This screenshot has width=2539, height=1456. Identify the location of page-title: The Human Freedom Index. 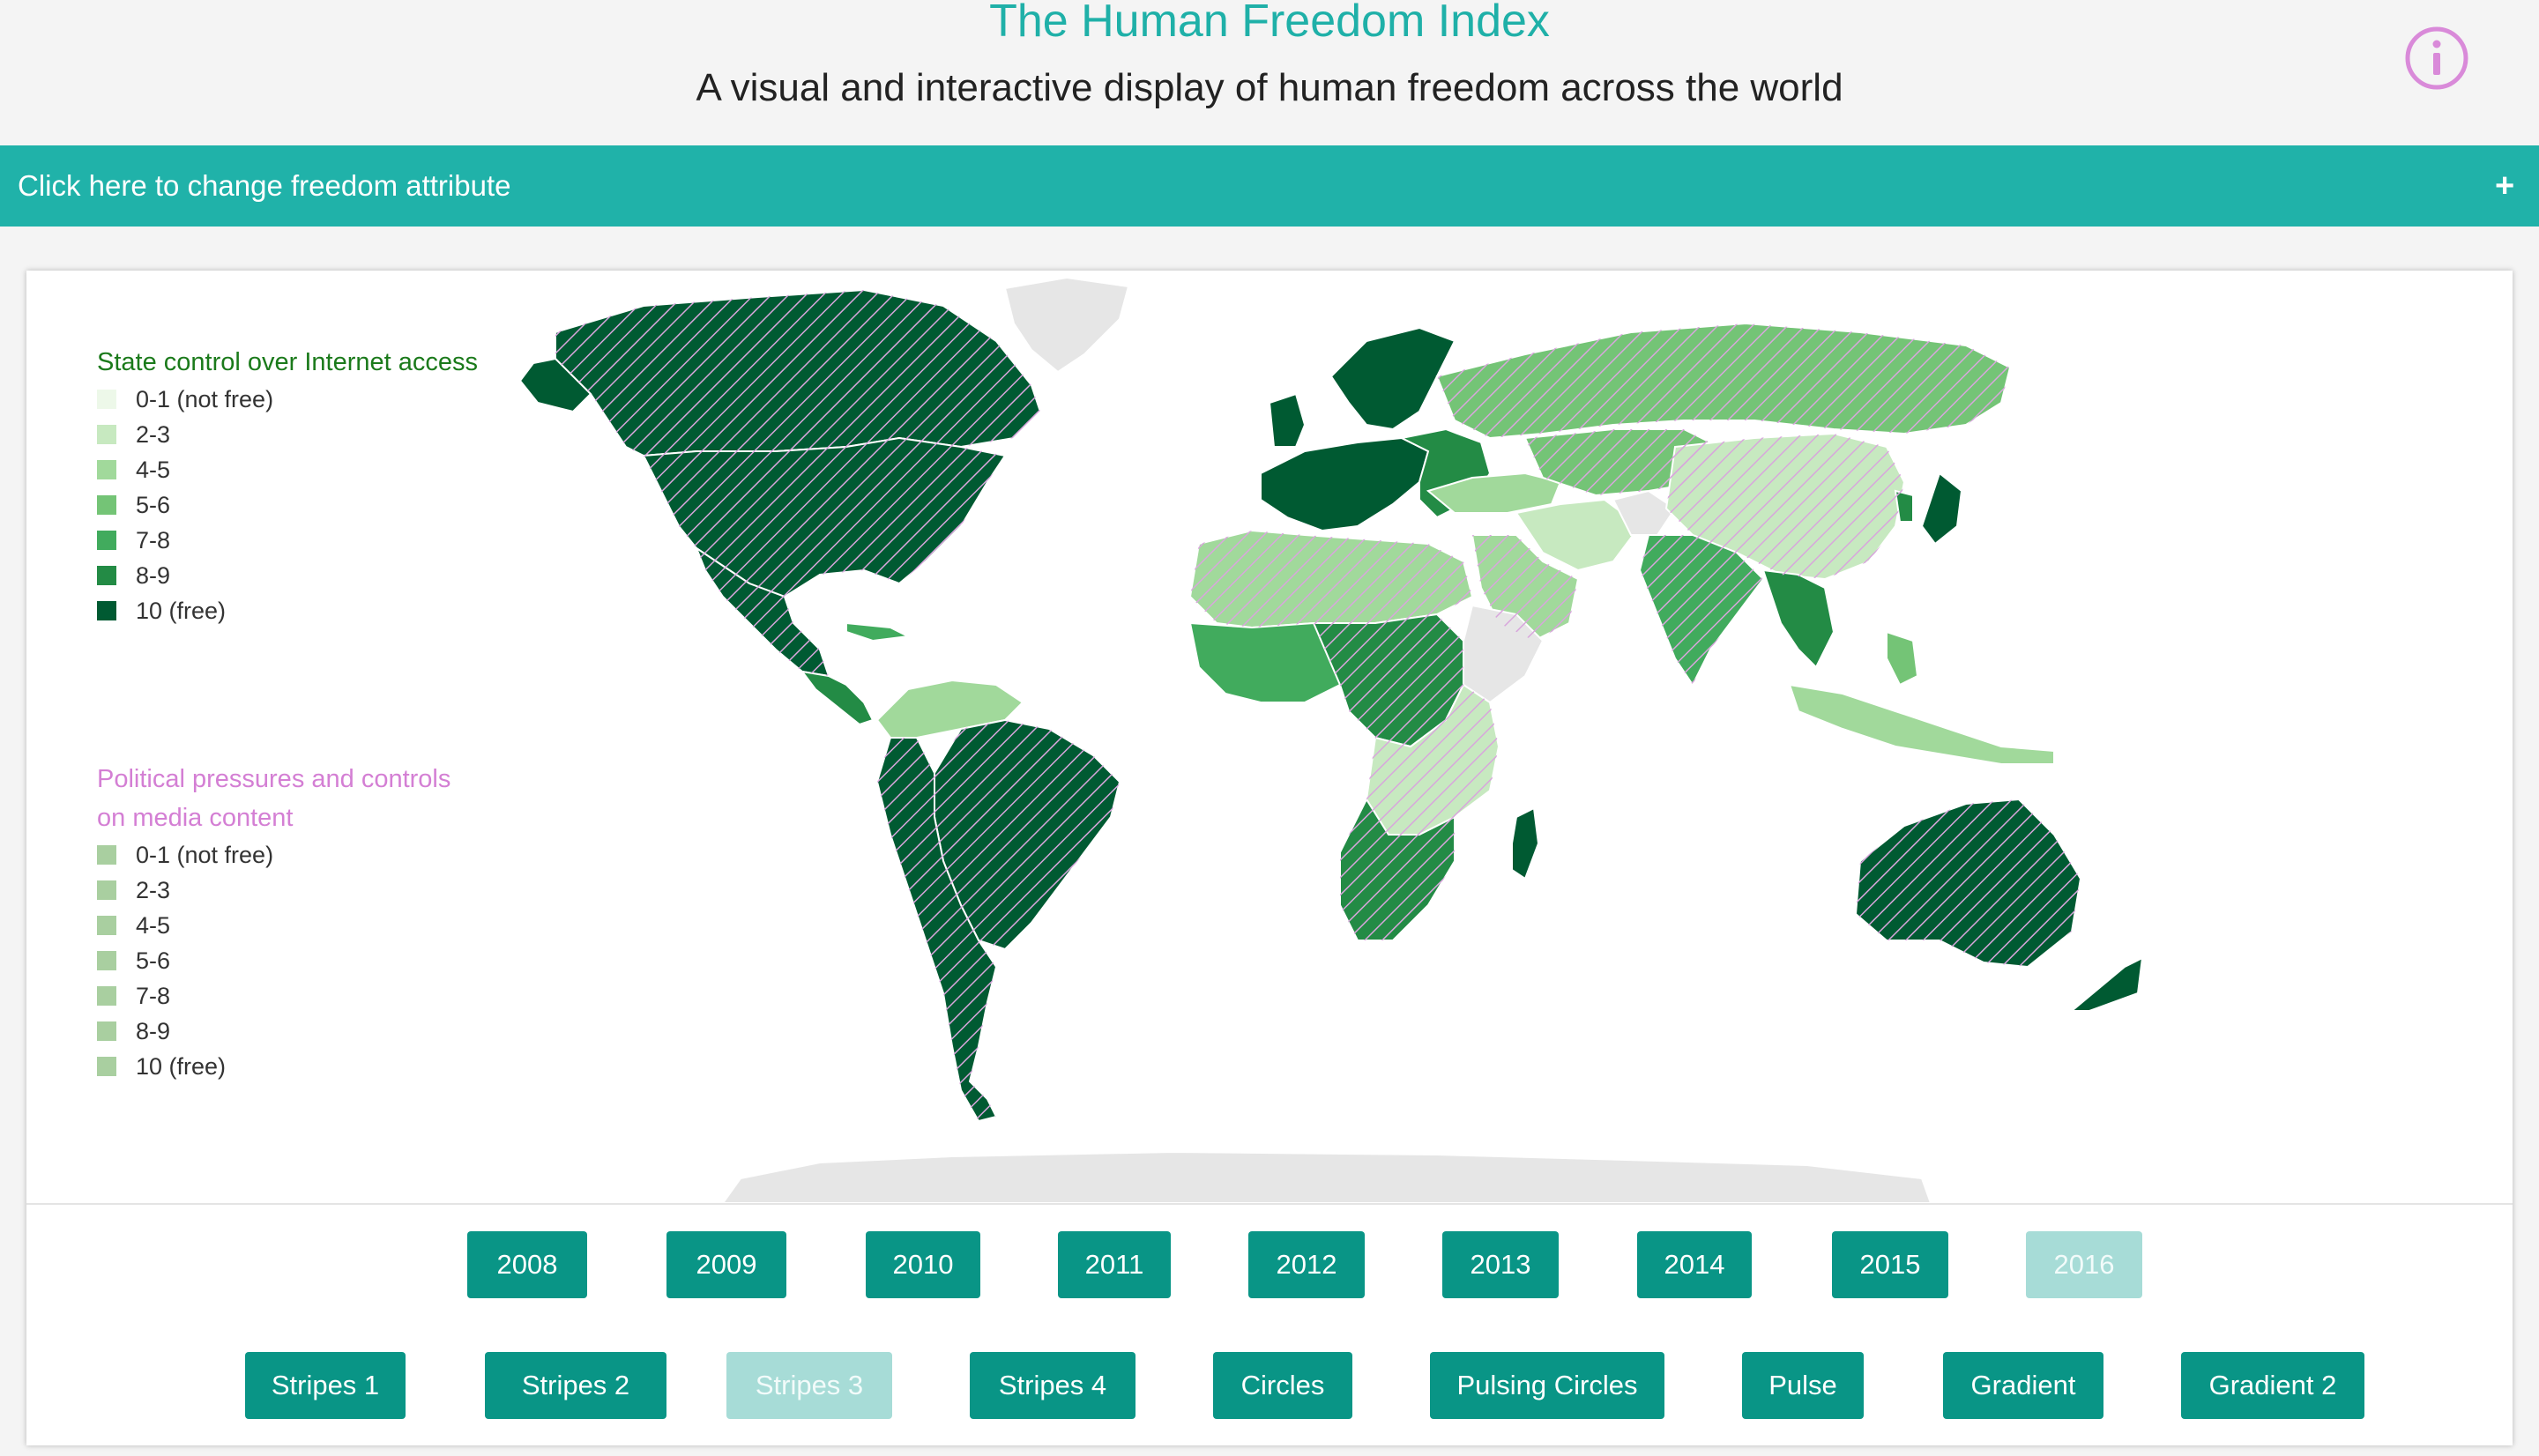
(1269, 23).